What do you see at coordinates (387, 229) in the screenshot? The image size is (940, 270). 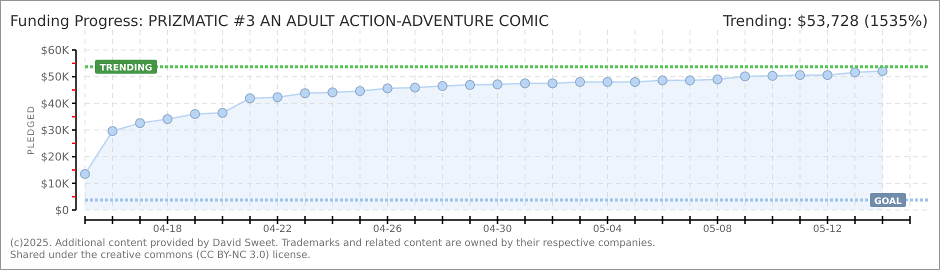 I see `x-tick-label: 04-26` at bounding box center [387, 229].